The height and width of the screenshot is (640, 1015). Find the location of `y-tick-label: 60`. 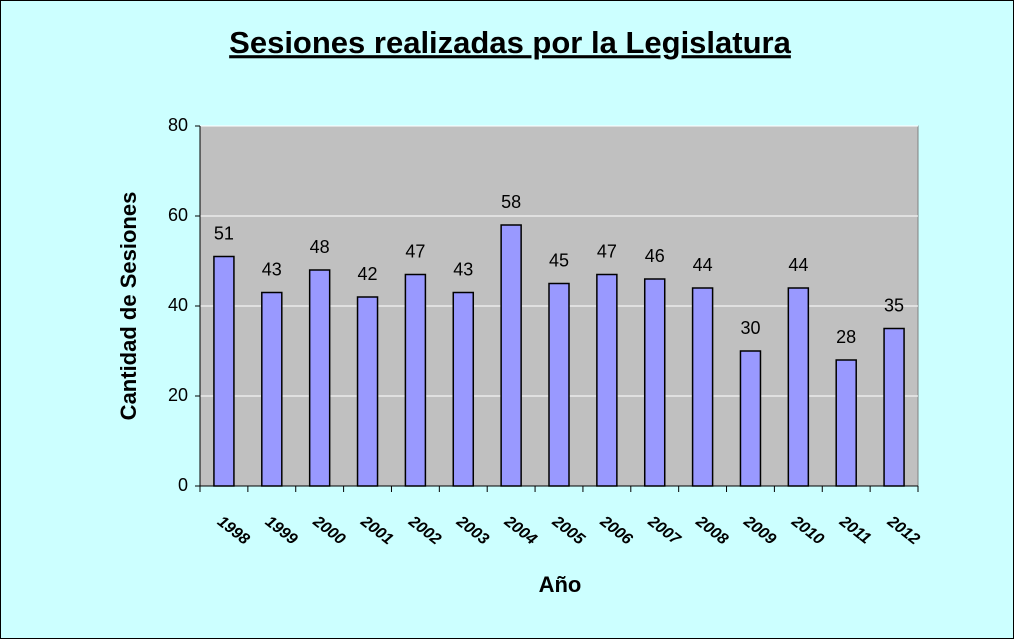

y-tick-label: 60 is located at coordinates (178, 215).